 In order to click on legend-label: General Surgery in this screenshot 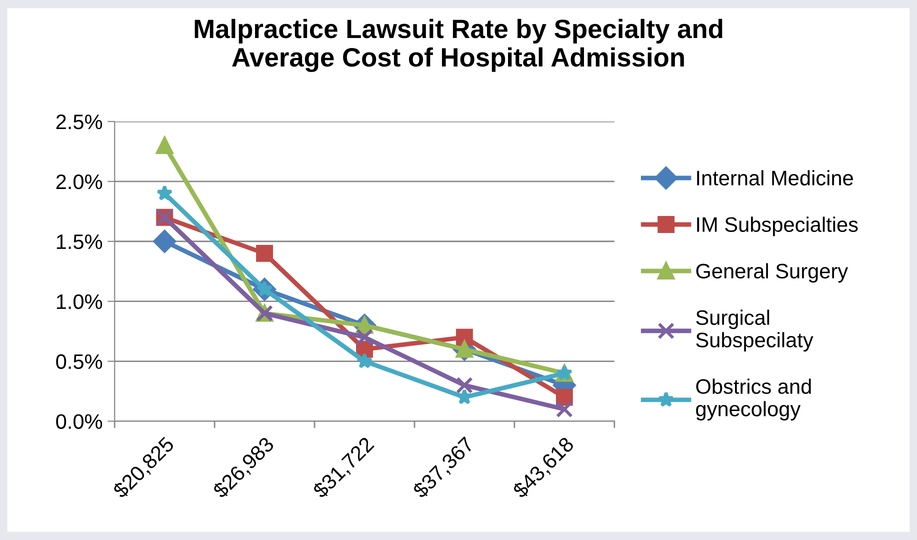, I will do `click(772, 273)`.